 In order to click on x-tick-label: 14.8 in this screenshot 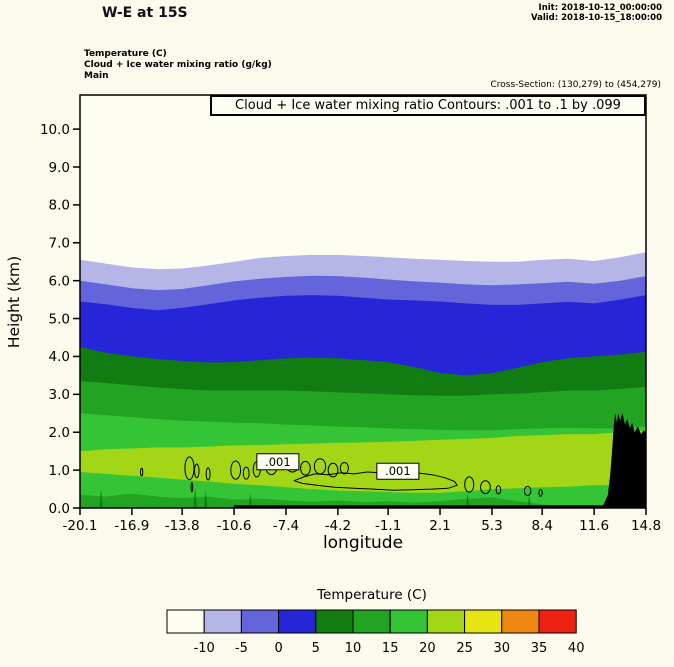, I will do `click(646, 526)`.